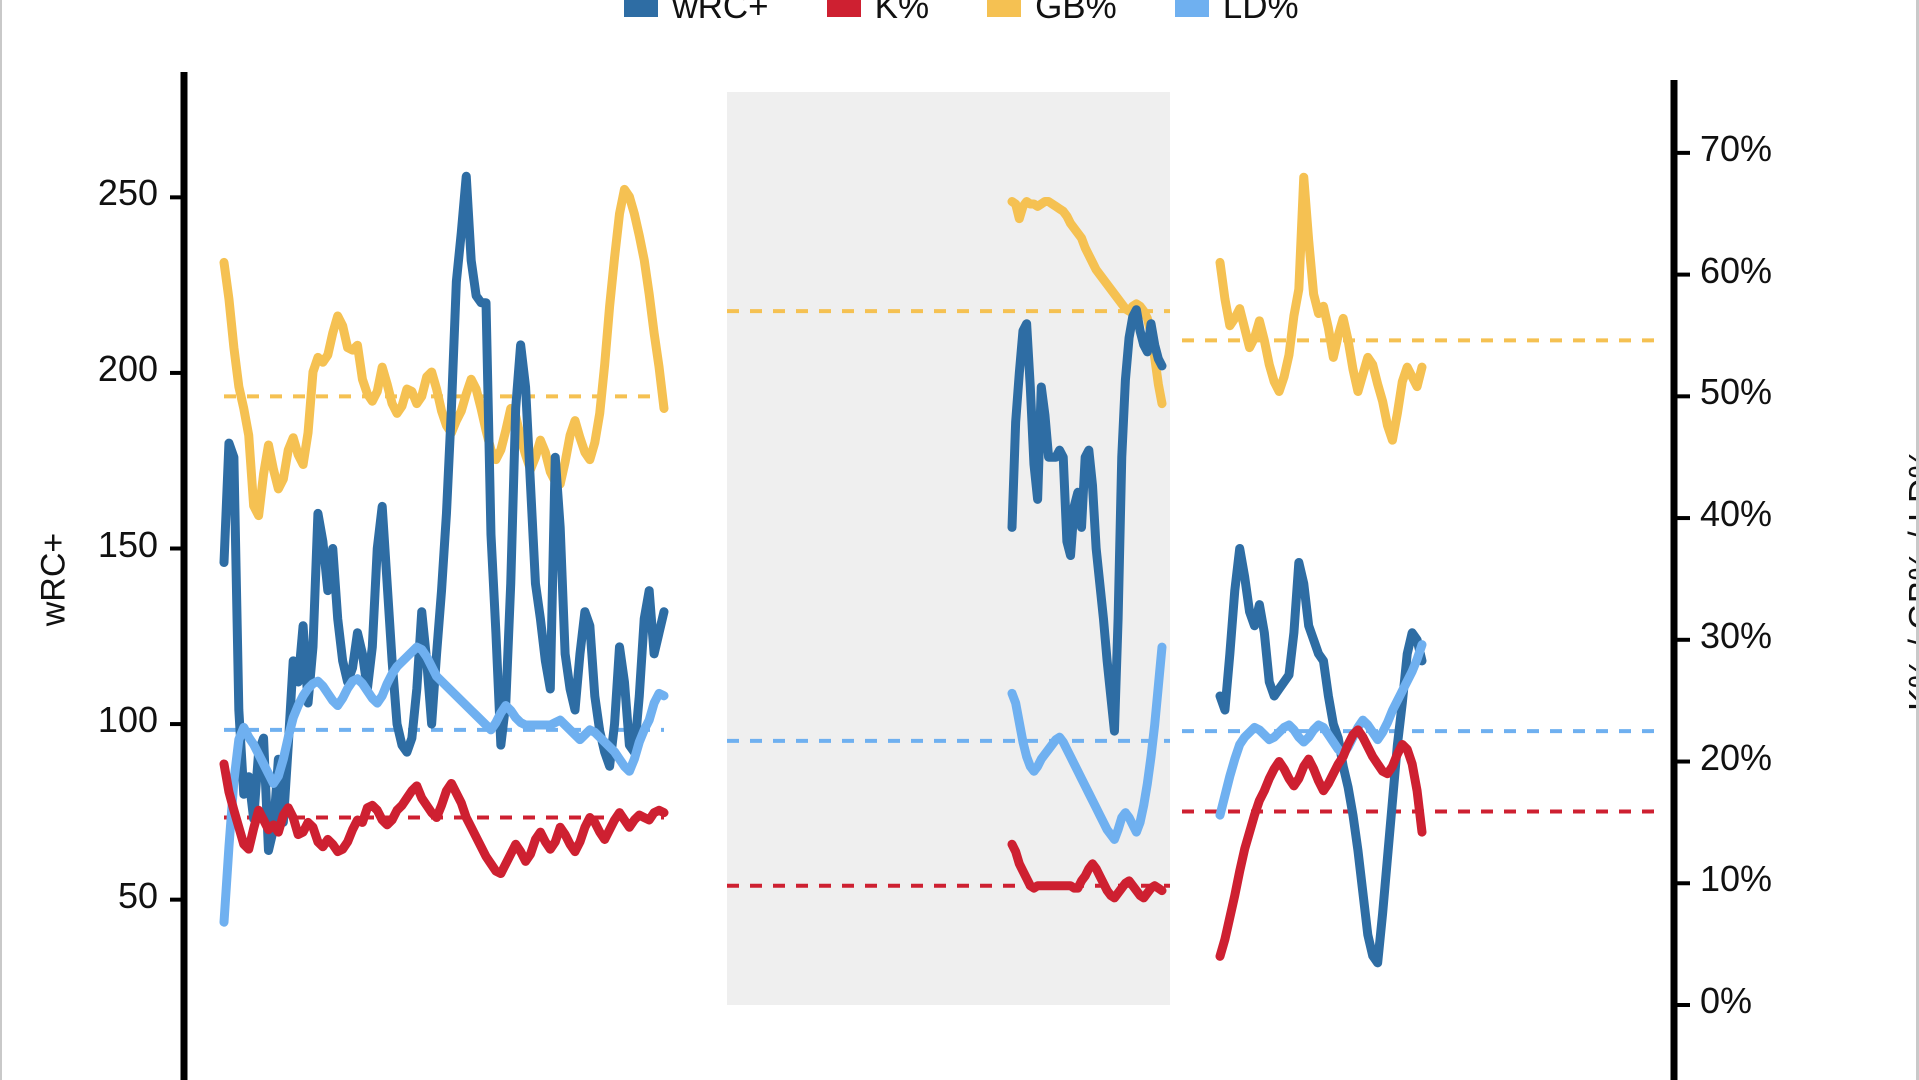  What do you see at coordinates (1321, 308) in the screenshot?
I see `series-line-gbpct-seg3` at bounding box center [1321, 308].